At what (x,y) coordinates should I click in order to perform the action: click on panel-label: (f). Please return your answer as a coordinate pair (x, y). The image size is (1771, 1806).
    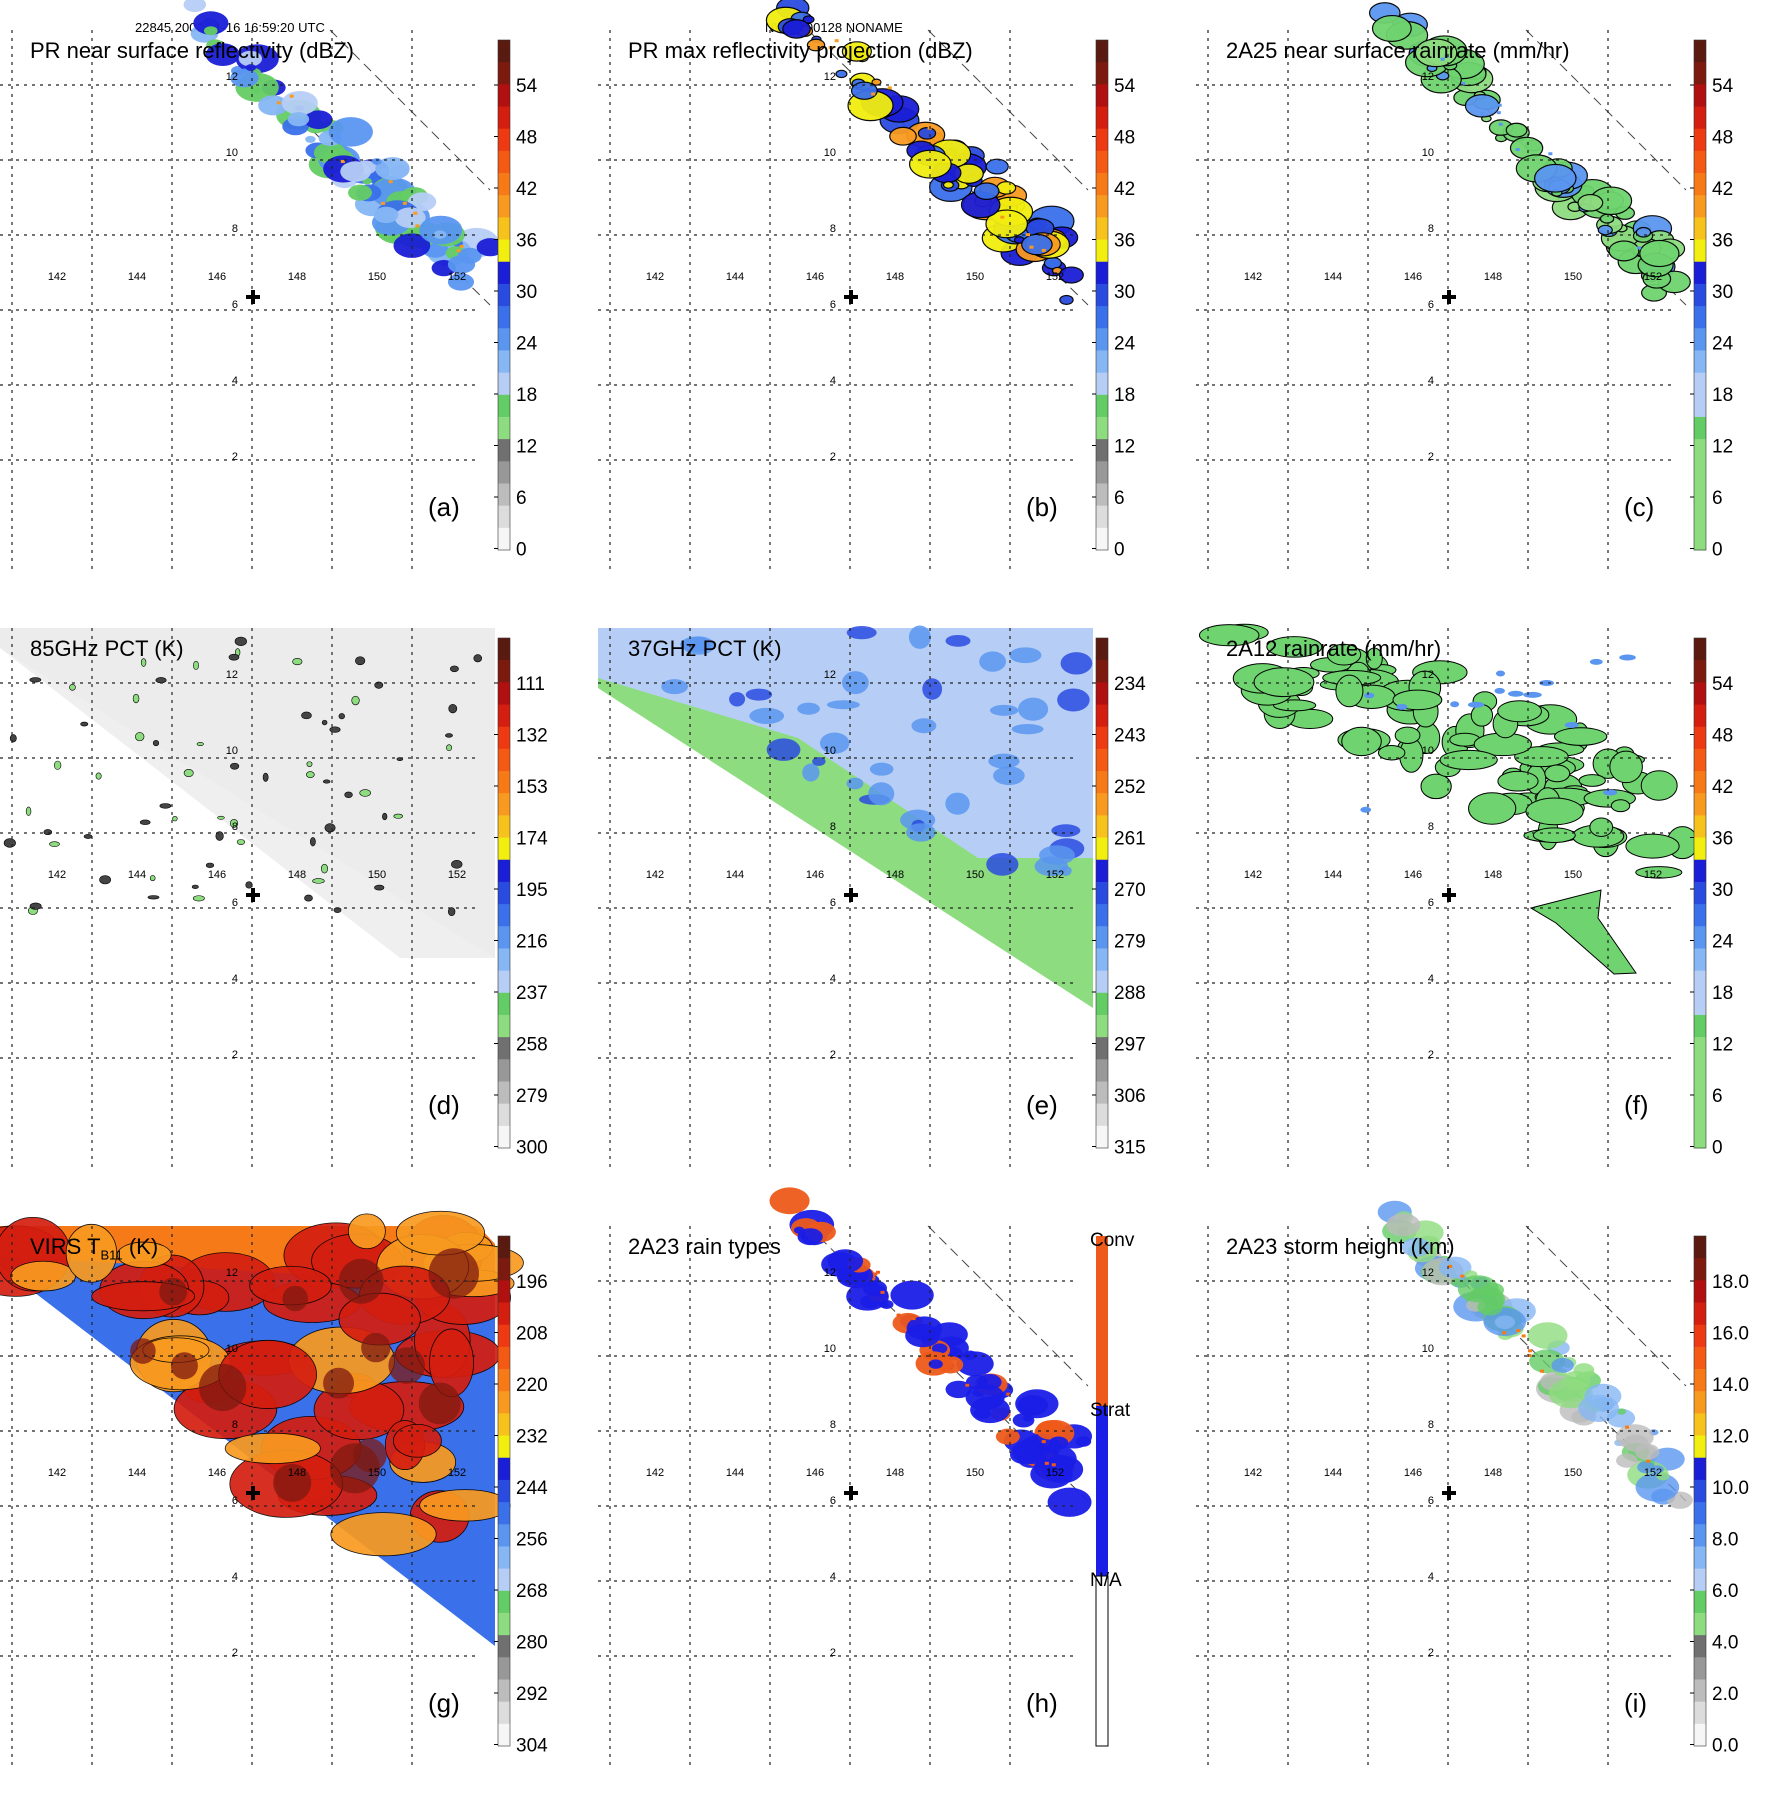
    Looking at the image, I should click on (1636, 1105).